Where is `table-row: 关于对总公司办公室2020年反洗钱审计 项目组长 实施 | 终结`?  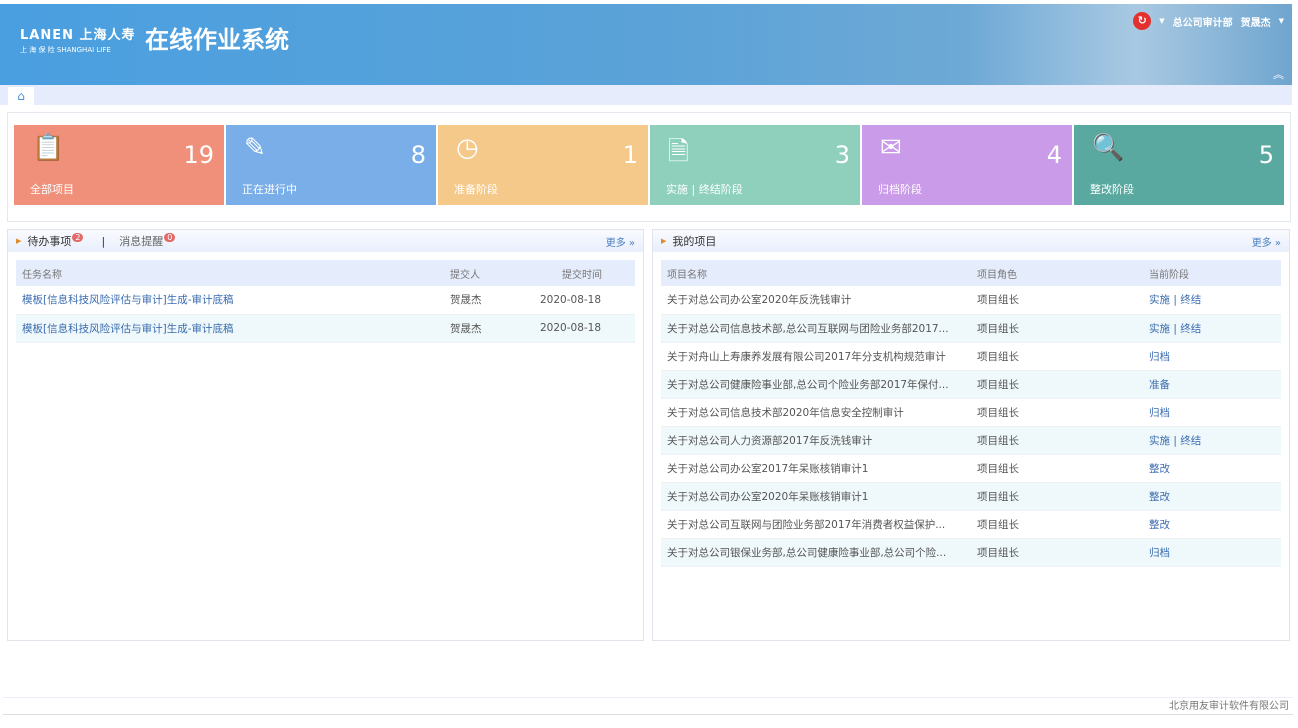
table-row: 关于对总公司办公室2020年反洗钱审计 项目组长 实施 | 终结 is located at coordinates (971, 300).